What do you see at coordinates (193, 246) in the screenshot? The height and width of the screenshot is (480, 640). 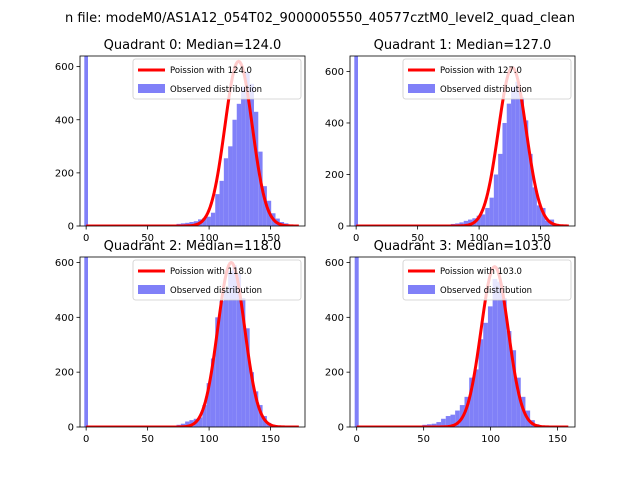 I see `panel-title: Quadrant 2: Median=118.0` at bounding box center [193, 246].